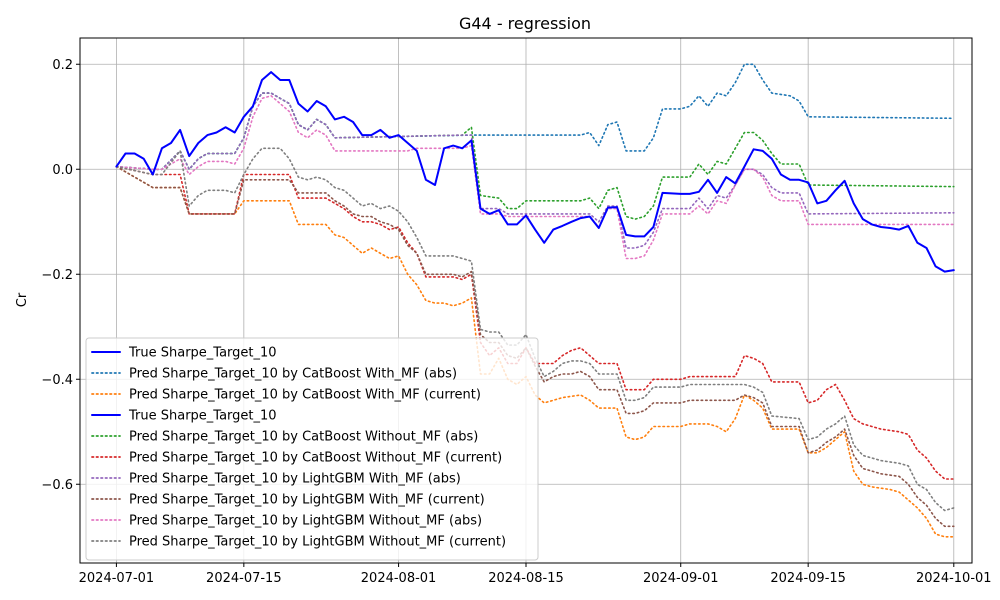 The height and width of the screenshot is (600, 1000). I want to click on y-tick-label: −0.4, so click(57, 380).